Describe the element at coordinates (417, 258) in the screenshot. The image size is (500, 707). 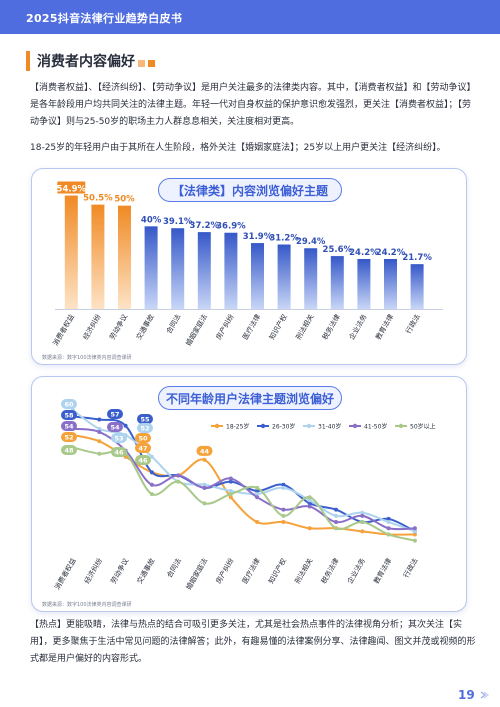
I see `bar-value-label: 21.7%` at that location.